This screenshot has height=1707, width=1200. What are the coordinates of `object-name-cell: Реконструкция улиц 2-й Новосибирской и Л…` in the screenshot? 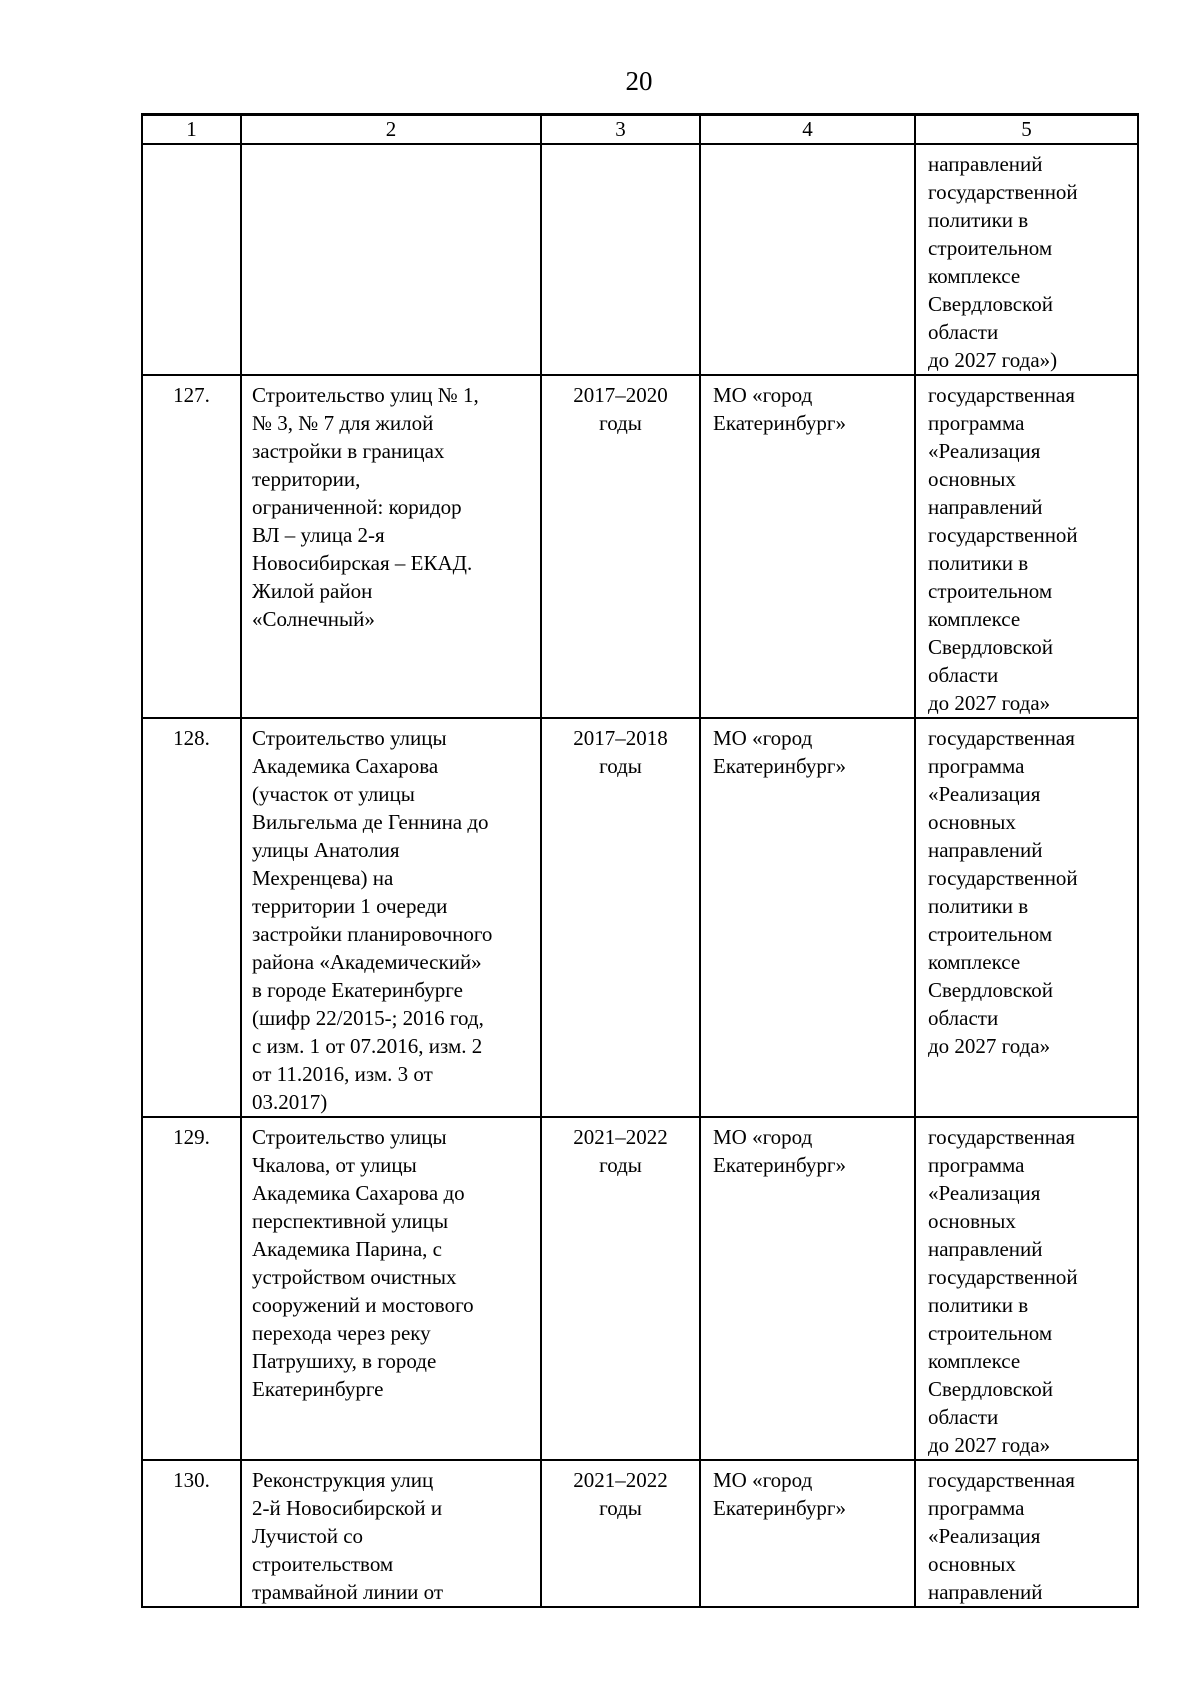 It's located at (391, 1533).